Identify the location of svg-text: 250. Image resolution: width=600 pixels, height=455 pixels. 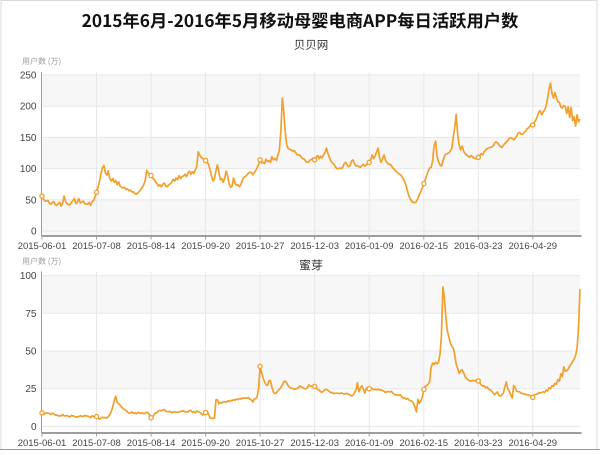
(28, 76).